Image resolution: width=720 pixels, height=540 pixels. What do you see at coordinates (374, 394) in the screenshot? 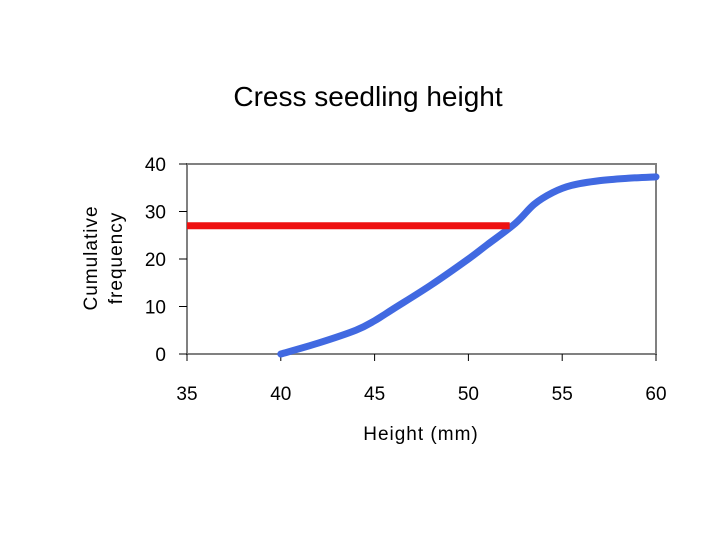
I see `x-tick-label: 45` at bounding box center [374, 394].